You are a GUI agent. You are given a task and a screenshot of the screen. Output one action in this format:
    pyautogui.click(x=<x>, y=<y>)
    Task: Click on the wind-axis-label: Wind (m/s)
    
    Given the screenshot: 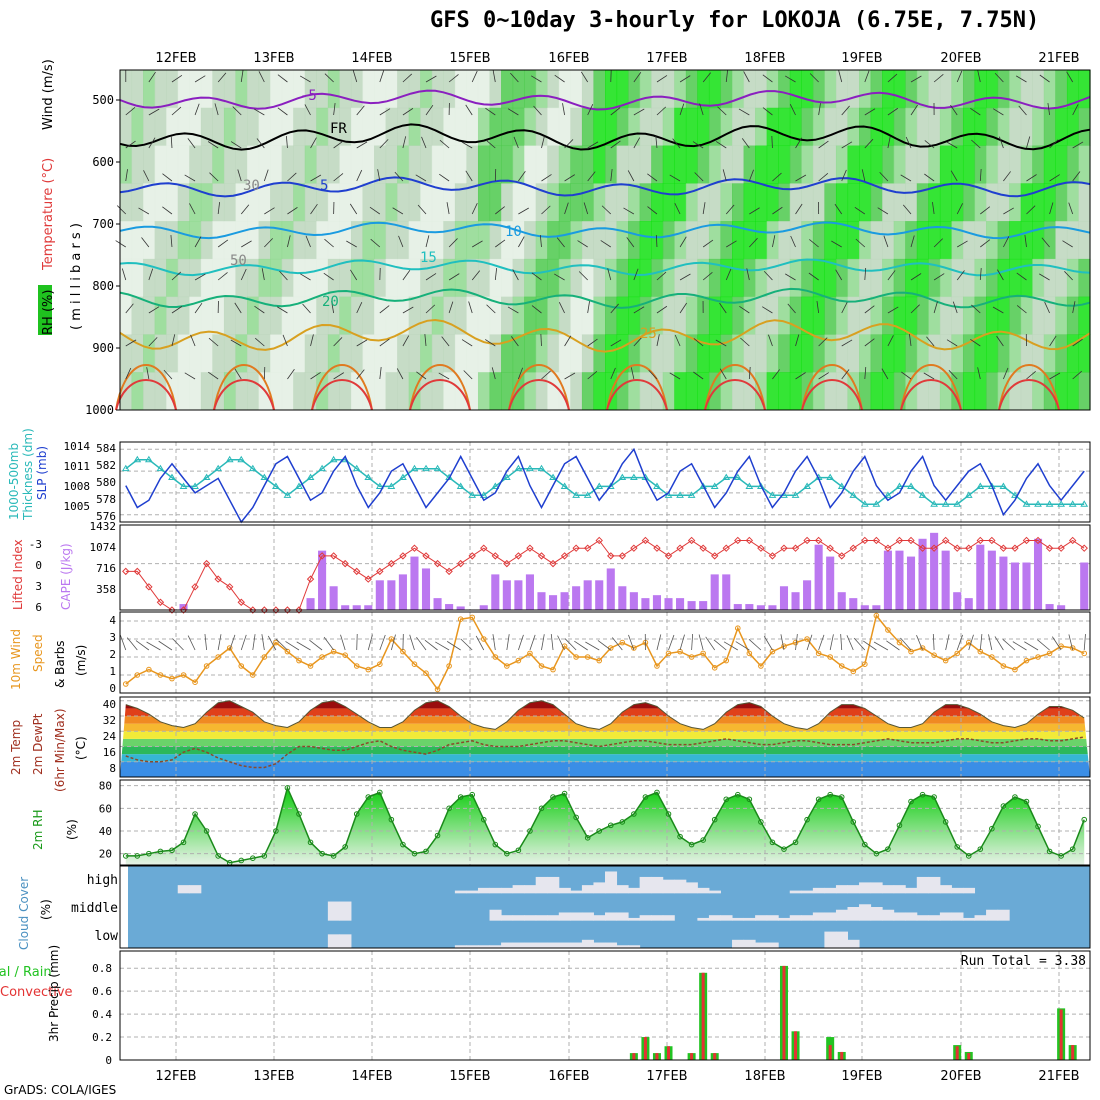 What is the action you would take?
    pyautogui.click(x=48, y=94)
    